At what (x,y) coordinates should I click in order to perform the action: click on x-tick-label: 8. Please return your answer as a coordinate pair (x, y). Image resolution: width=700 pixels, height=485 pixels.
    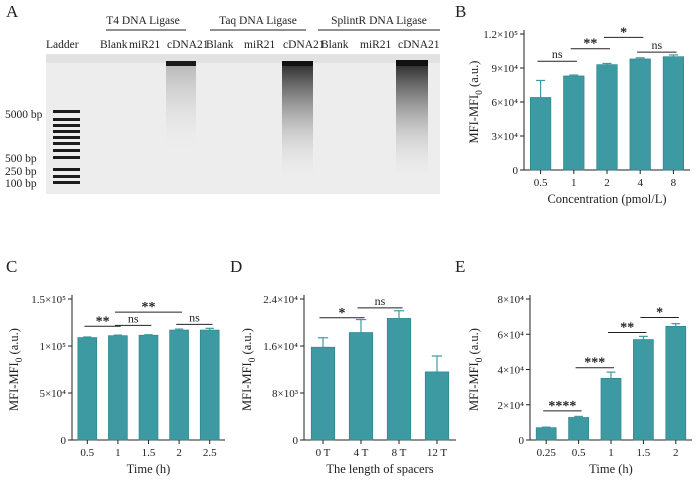
    Looking at the image, I should click on (674, 183).